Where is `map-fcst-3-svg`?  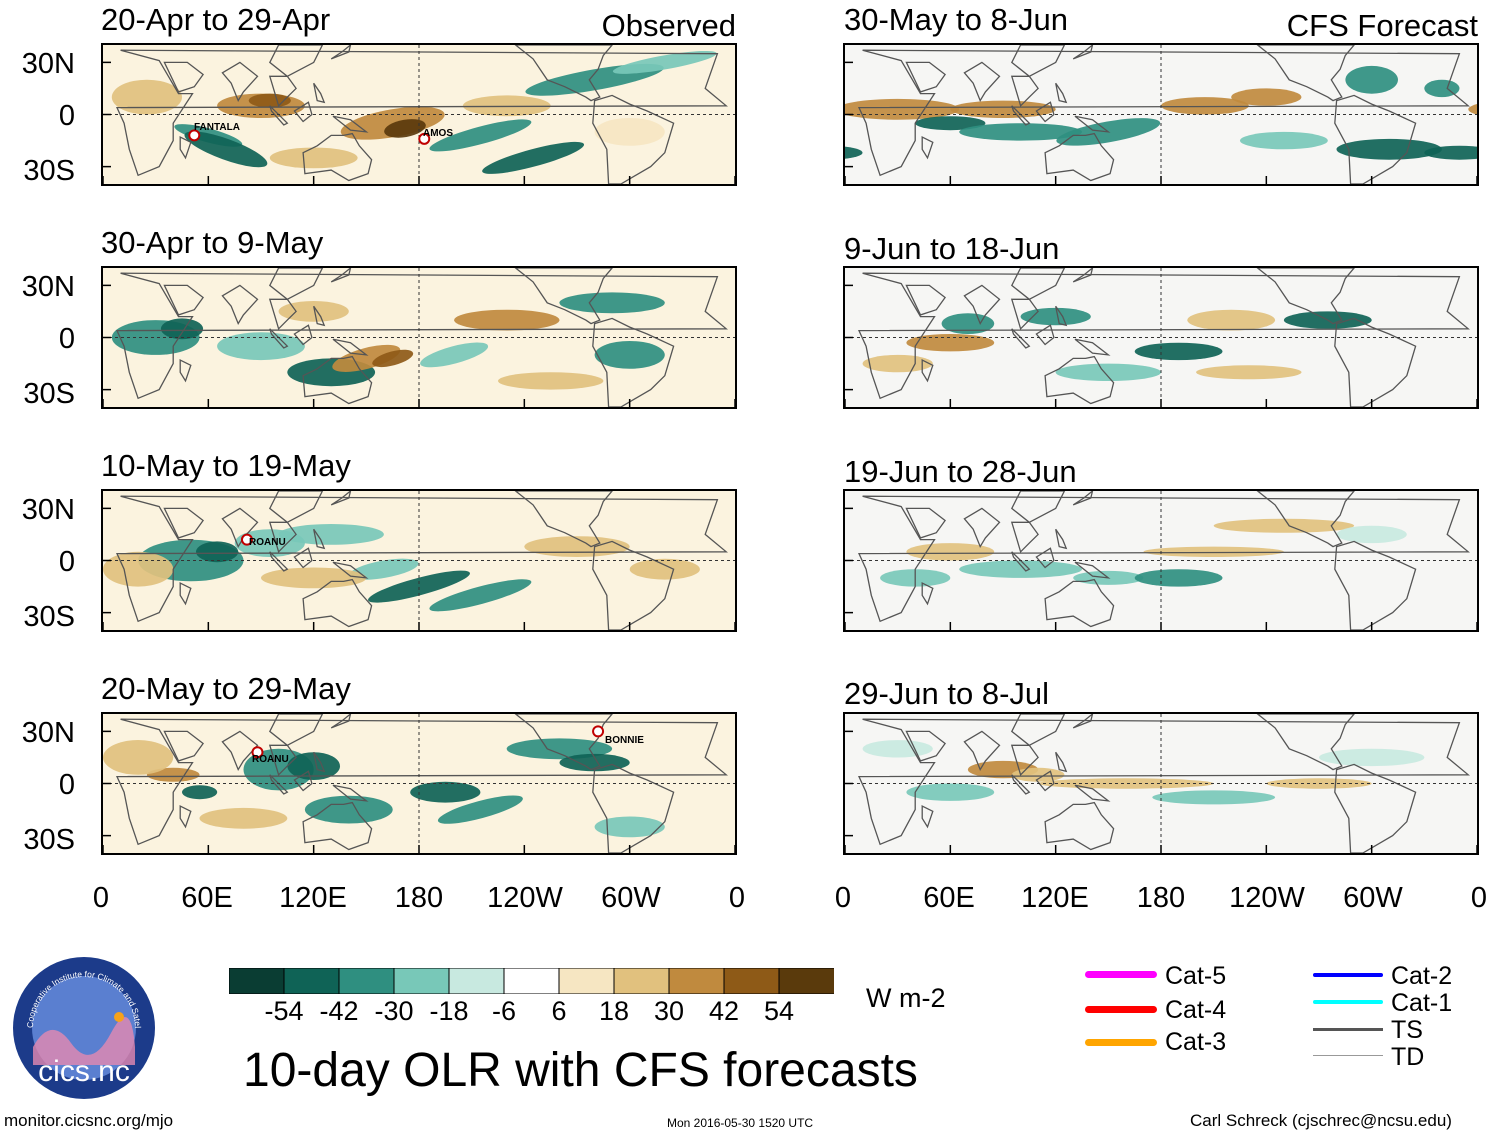
map-fcst-3-svg is located at coordinates (1161, 560).